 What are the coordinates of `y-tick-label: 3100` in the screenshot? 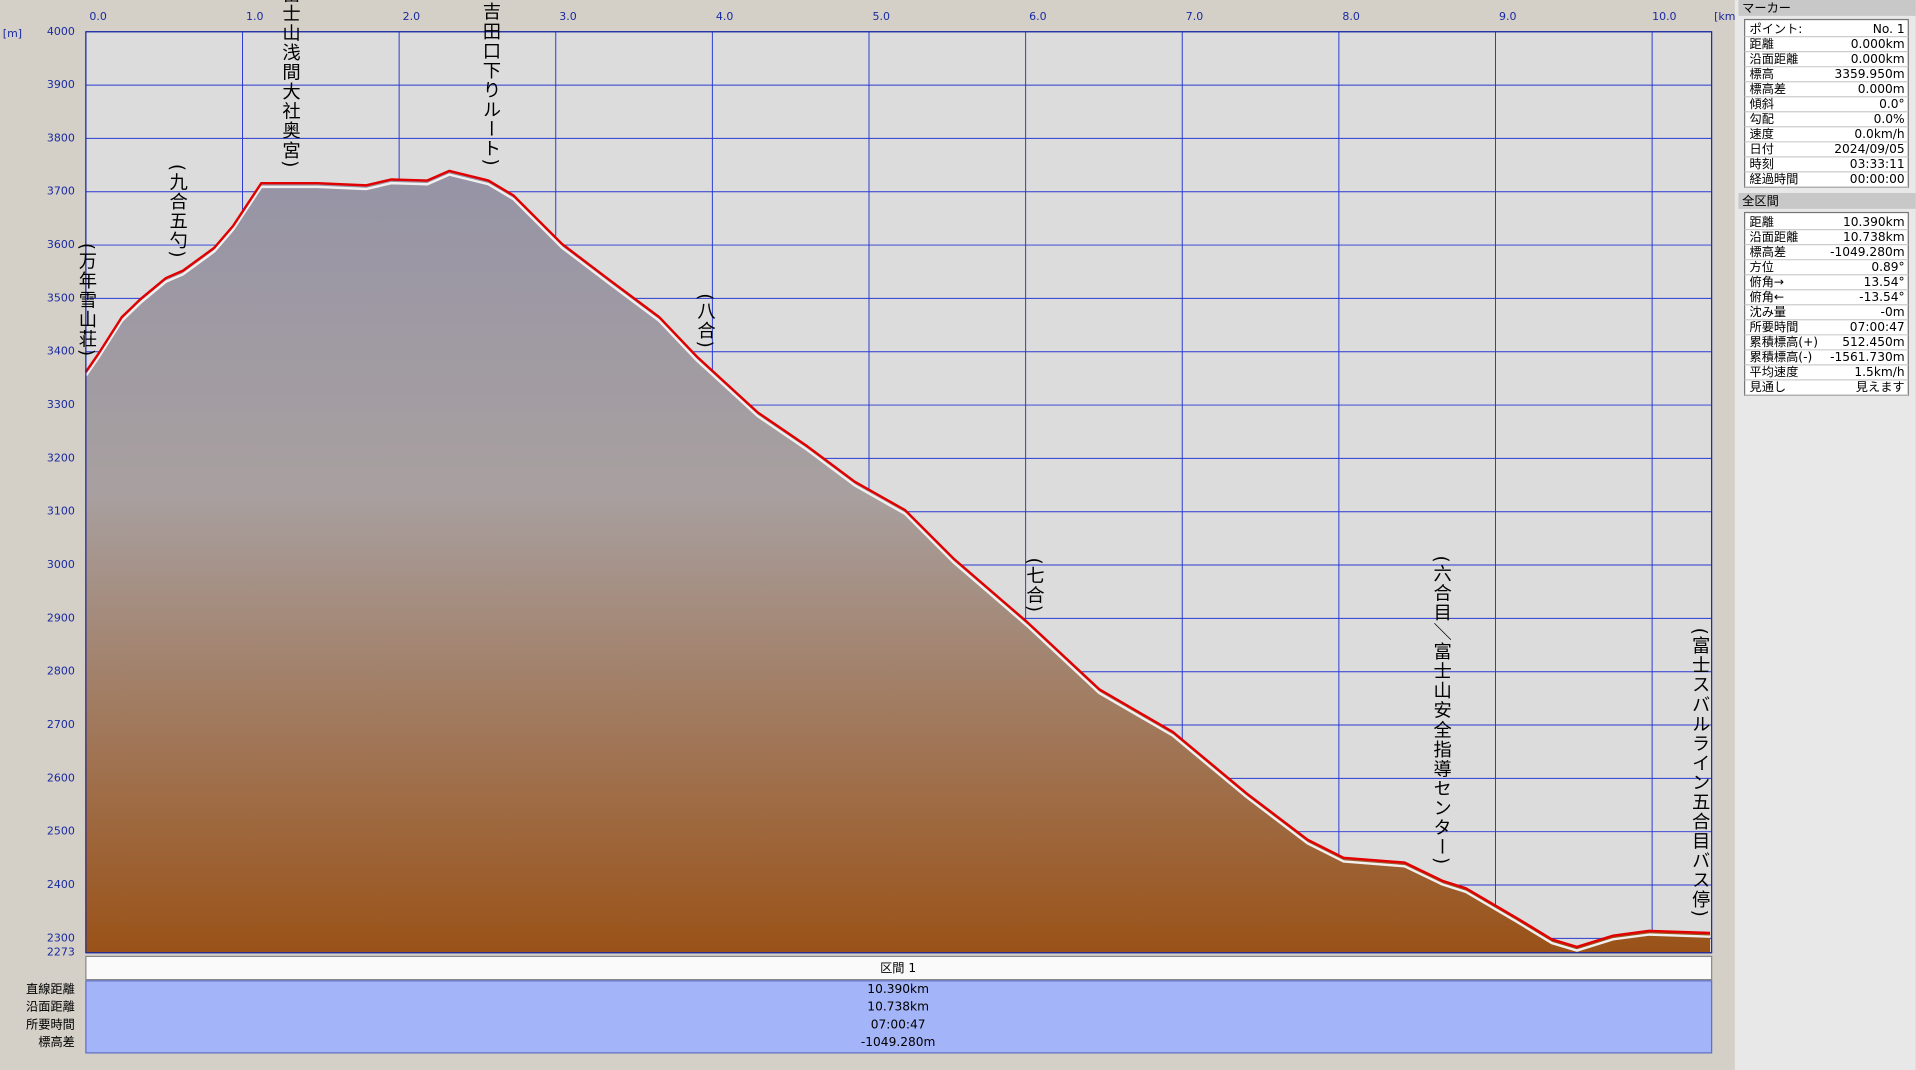 It's located at (61, 511).